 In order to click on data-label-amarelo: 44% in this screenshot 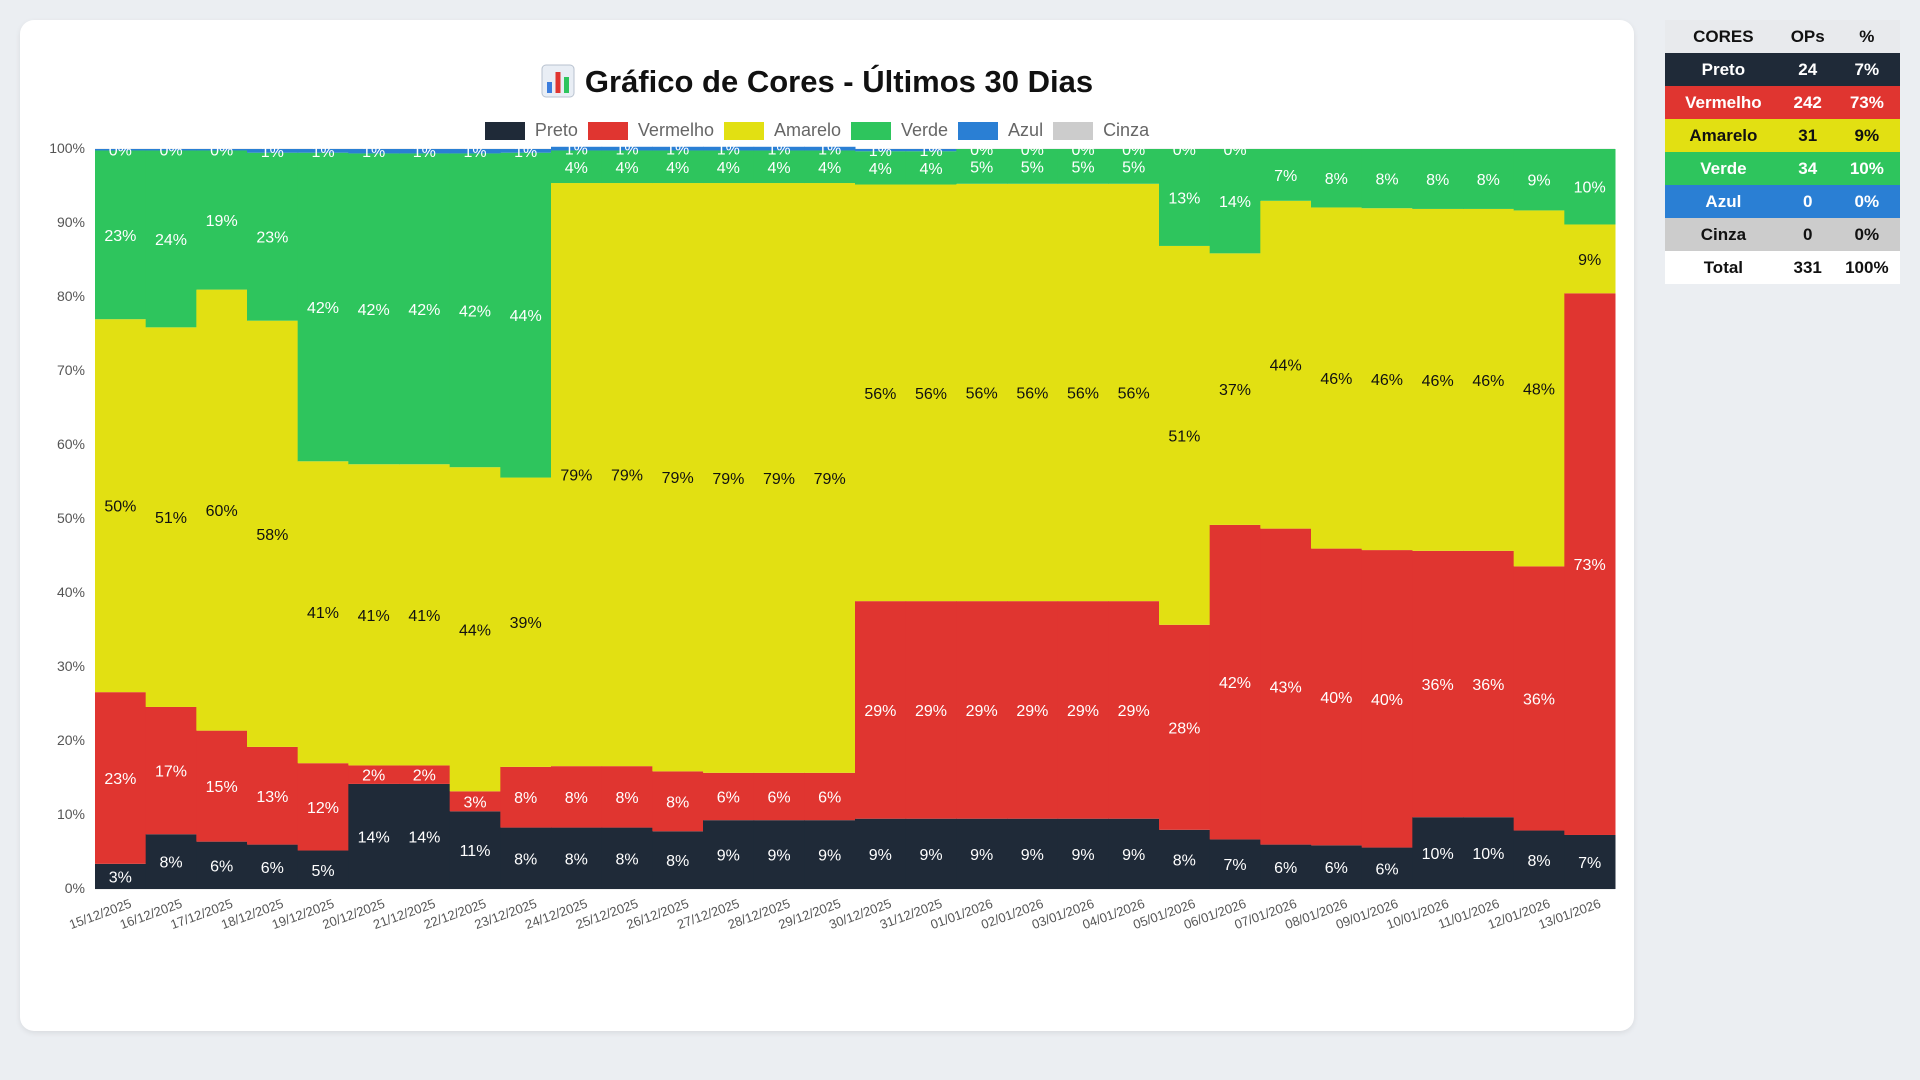, I will do `click(475, 630)`.